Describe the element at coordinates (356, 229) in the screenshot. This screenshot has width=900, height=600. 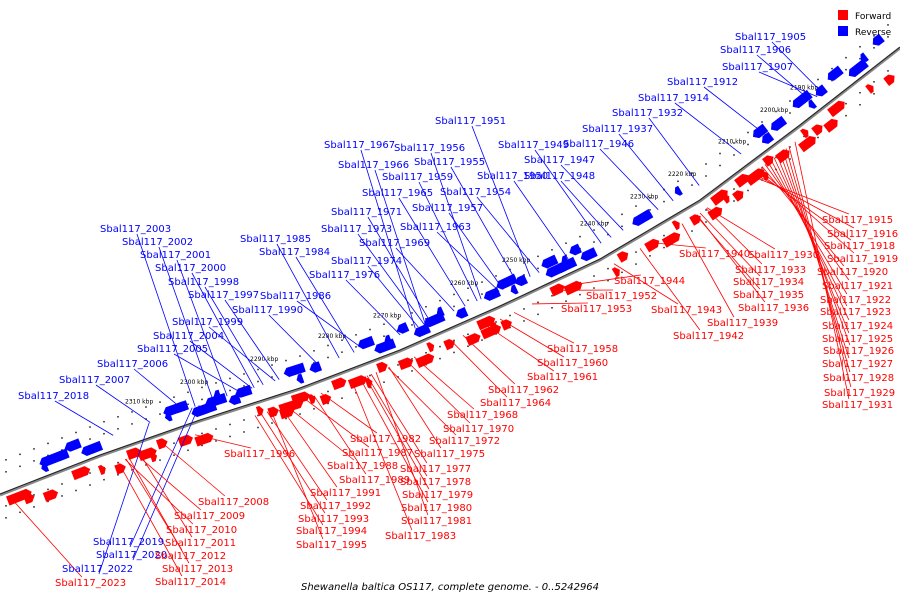
I see `reverse-gene-label: Sbal117_1973` at that location.